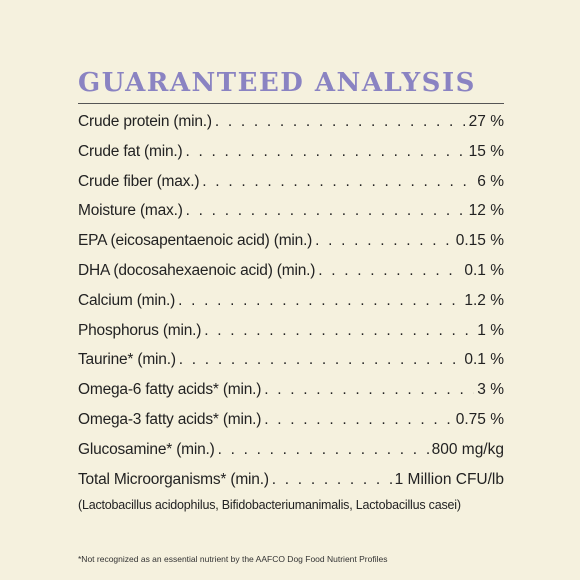 The width and height of the screenshot is (580, 580). I want to click on row-label: Calcium (min.), so click(127, 300).